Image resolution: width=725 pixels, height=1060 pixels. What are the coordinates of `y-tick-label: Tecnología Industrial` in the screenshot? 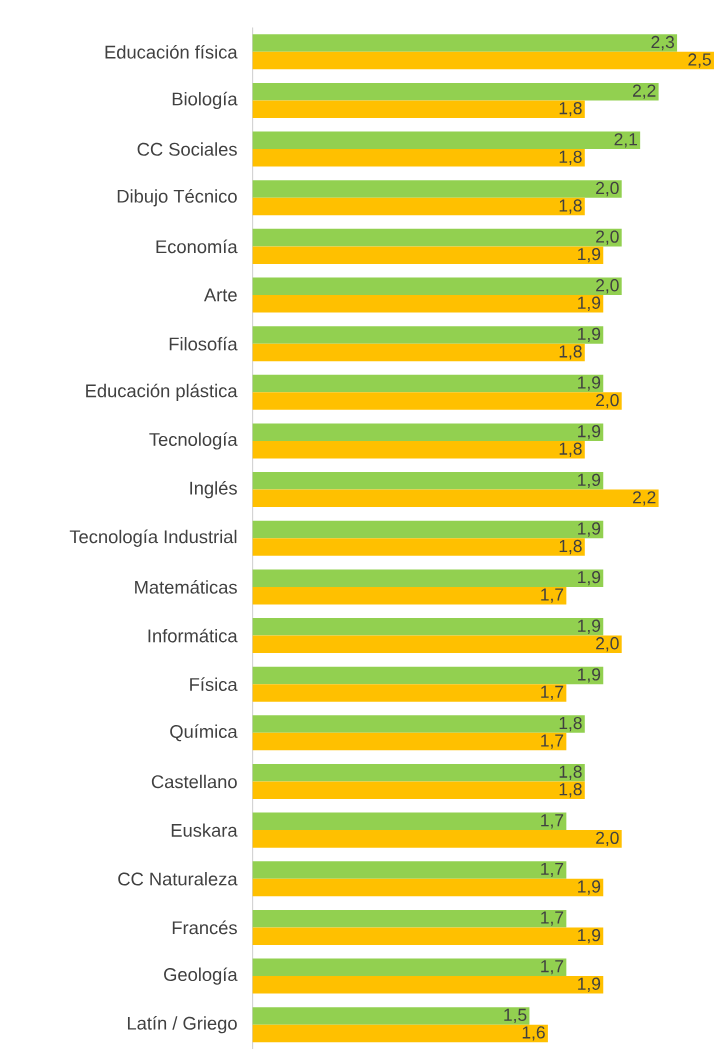 It's located at (153, 538).